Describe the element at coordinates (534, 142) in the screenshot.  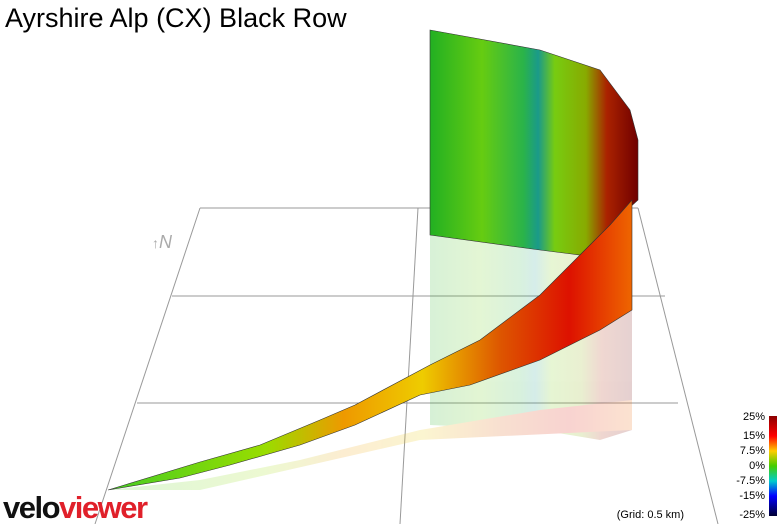
I see `climb-wall` at that location.